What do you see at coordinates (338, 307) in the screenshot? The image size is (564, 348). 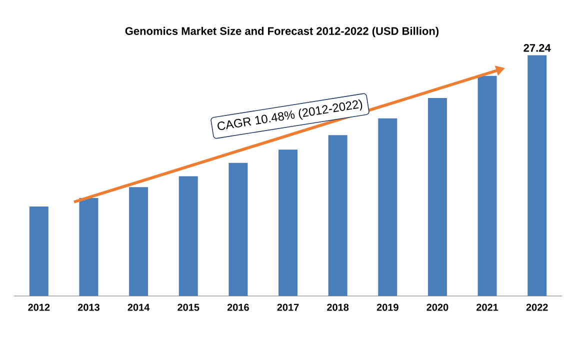 I see `x-tick-label: 2018` at bounding box center [338, 307].